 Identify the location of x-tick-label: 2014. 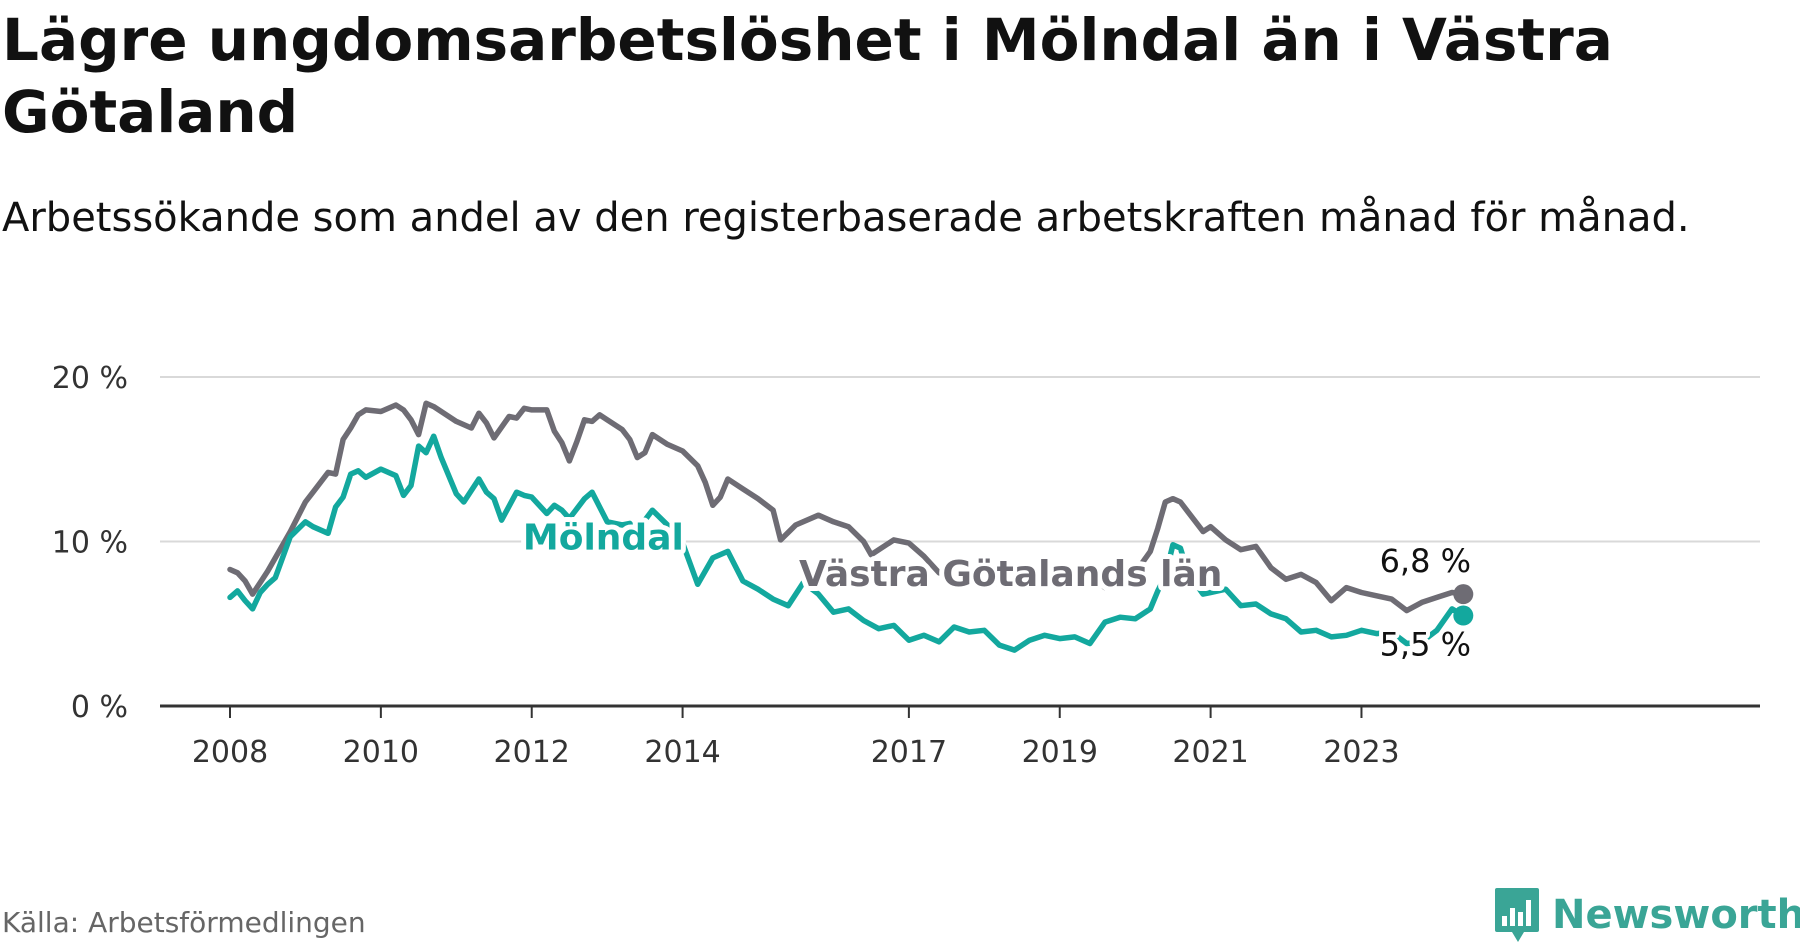
(682, 752).